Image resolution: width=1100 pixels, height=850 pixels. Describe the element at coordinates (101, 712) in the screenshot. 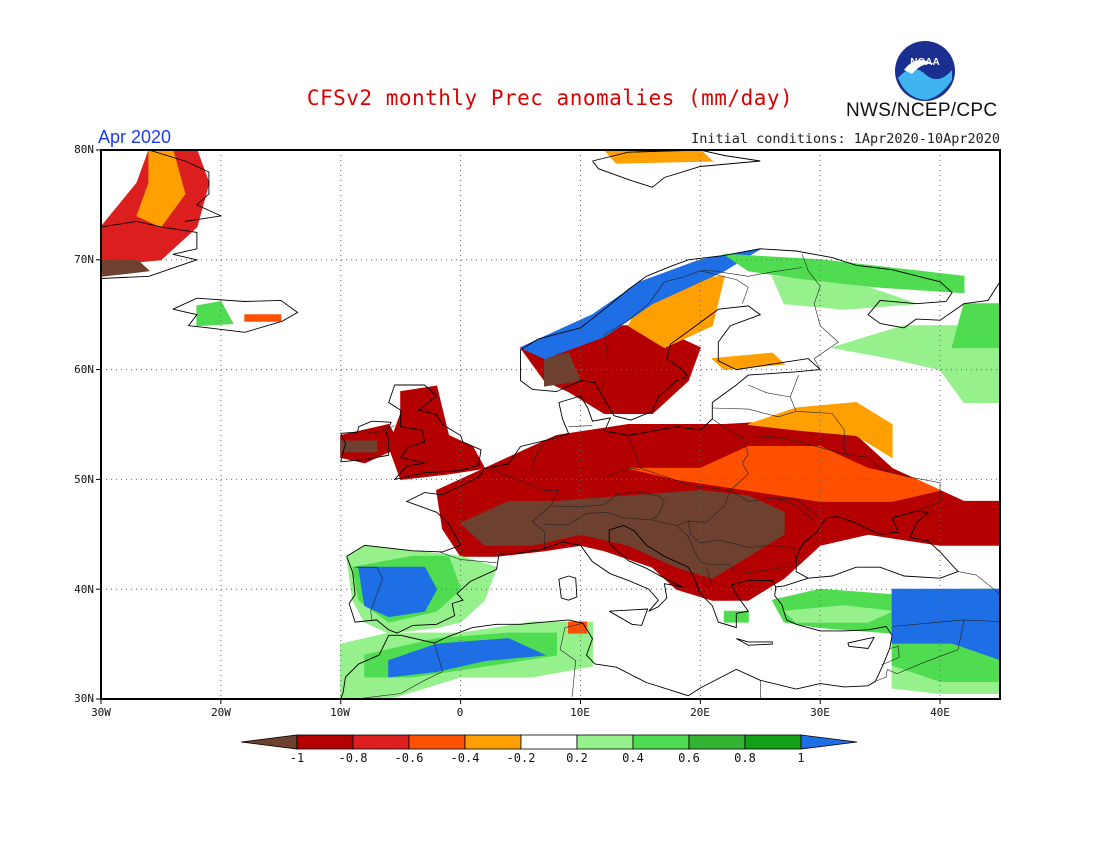

I see `lon-label: 30W` at that location.